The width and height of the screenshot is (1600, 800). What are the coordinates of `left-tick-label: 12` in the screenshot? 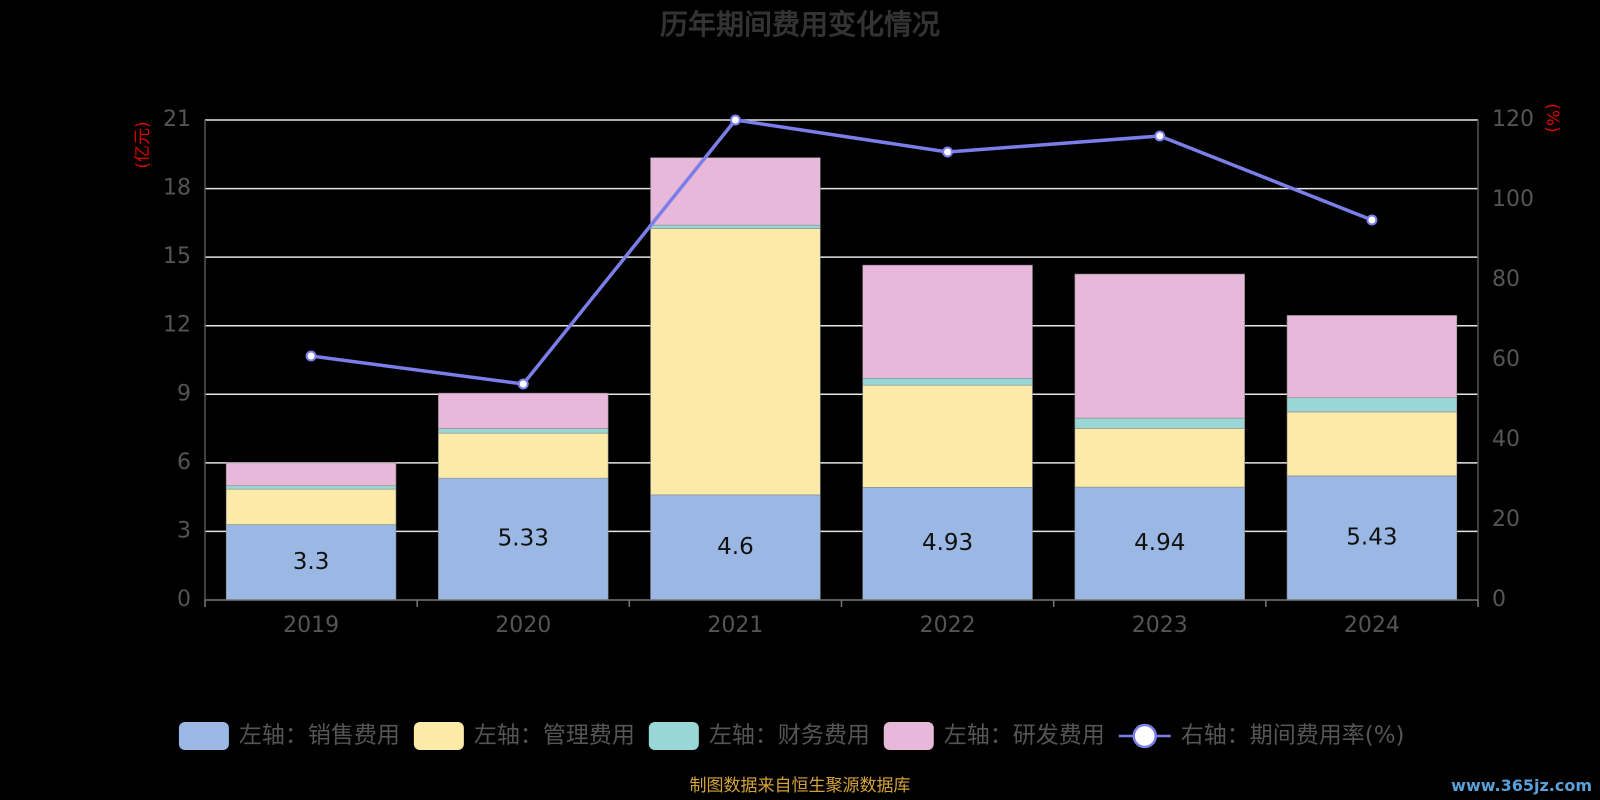 It's located at (177, 325).